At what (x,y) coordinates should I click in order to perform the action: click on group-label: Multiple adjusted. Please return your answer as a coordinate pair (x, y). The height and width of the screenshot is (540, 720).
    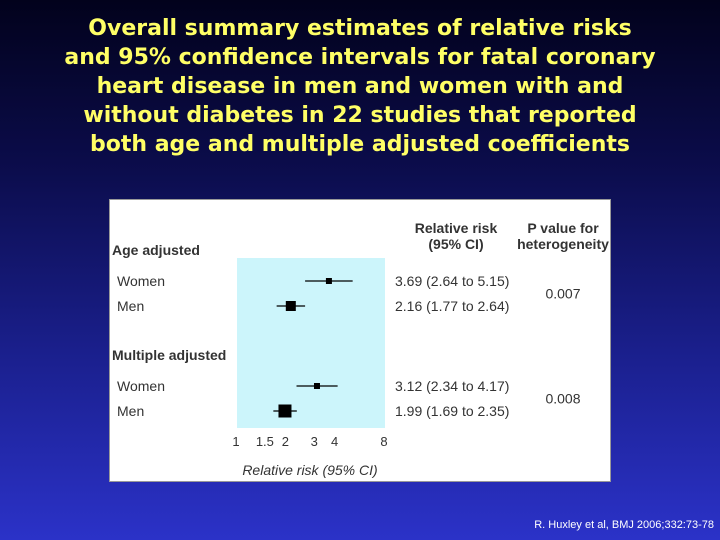
    Looking at the image, I should click on (169, 355).